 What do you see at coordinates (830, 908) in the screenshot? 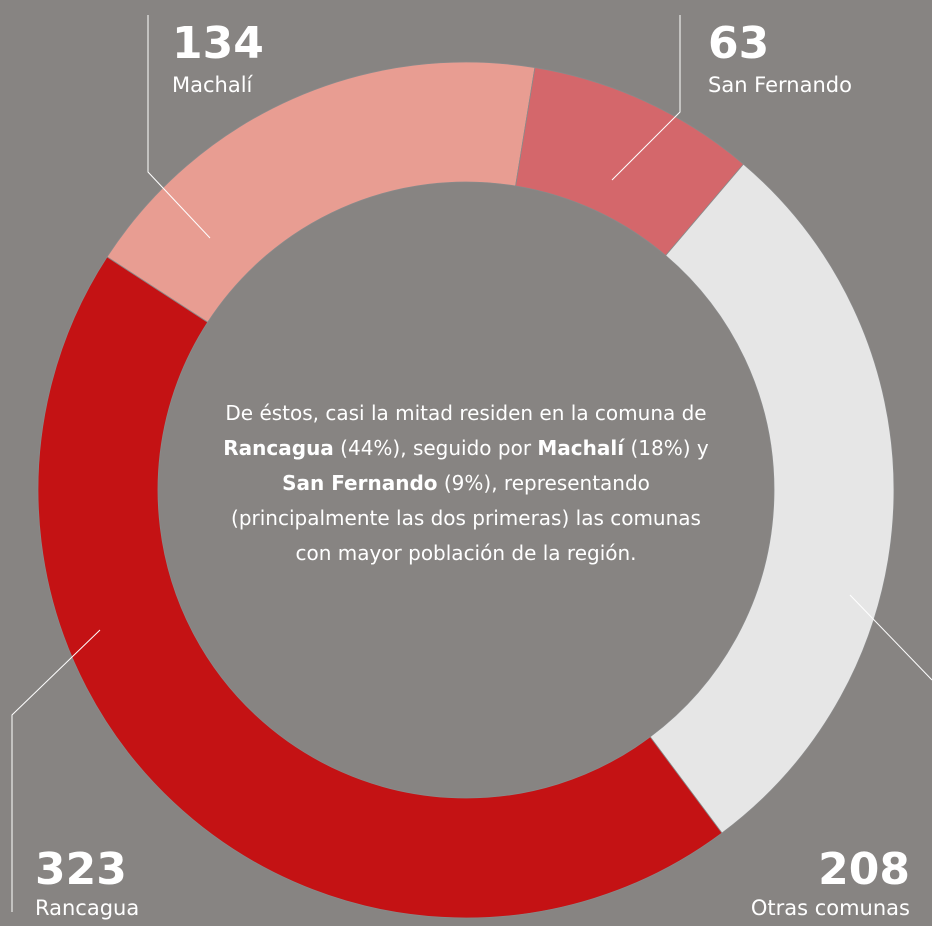
I see `category-label: Otras comunas` at bounding box center [830, 908].